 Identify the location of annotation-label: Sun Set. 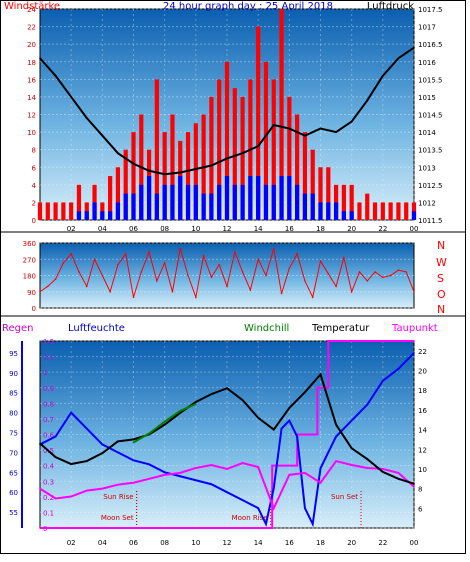
(344, 497).